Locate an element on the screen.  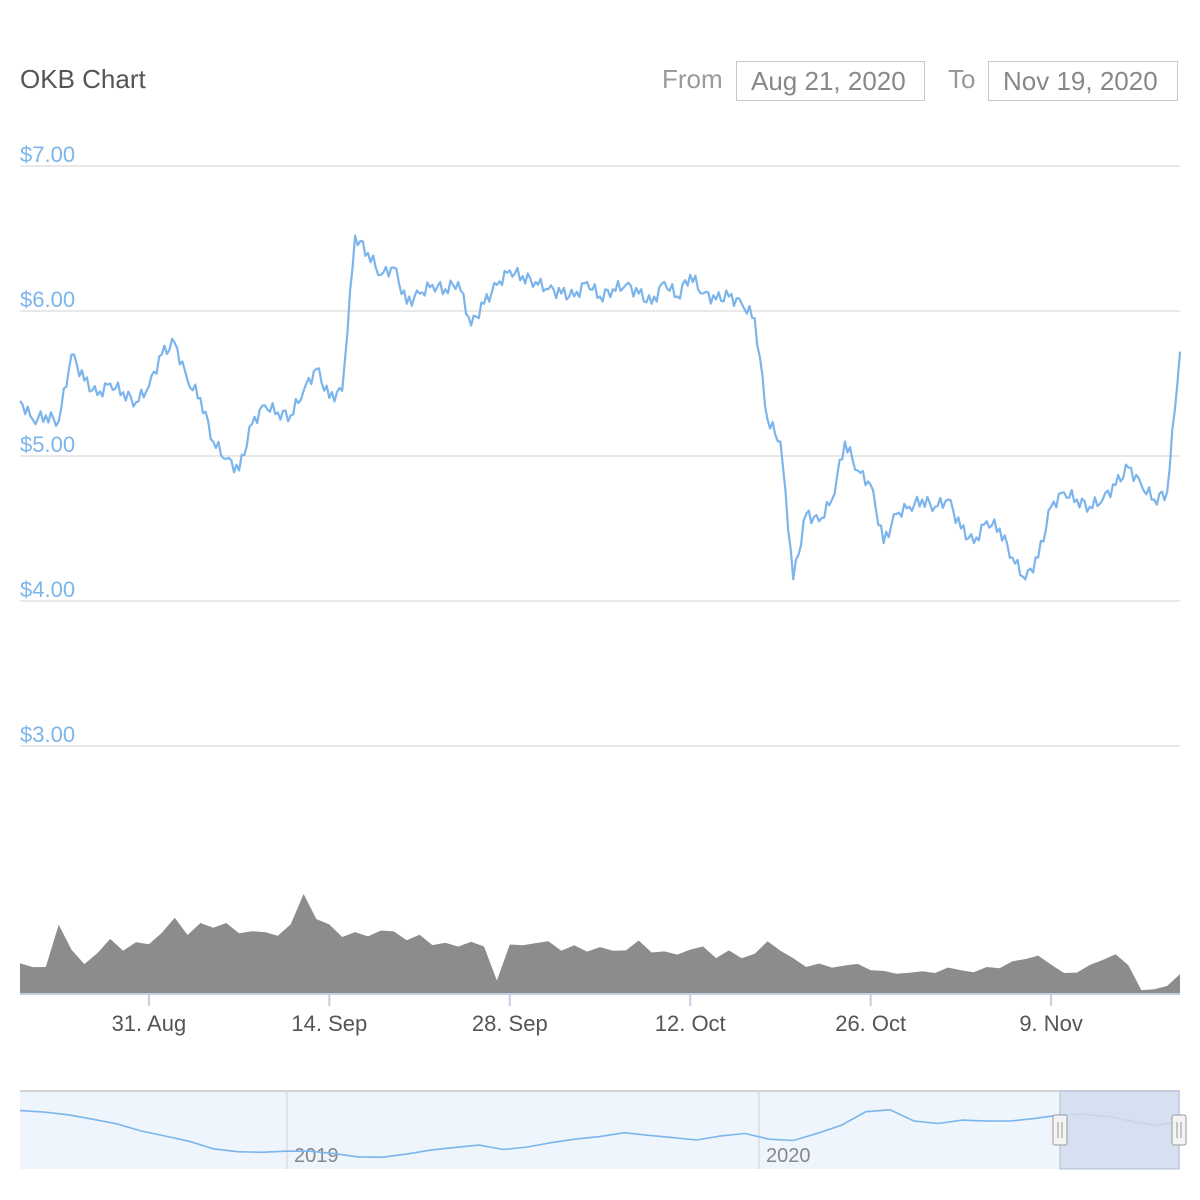
navigator: 2019 2020 is located at coordinates (603, 1130).